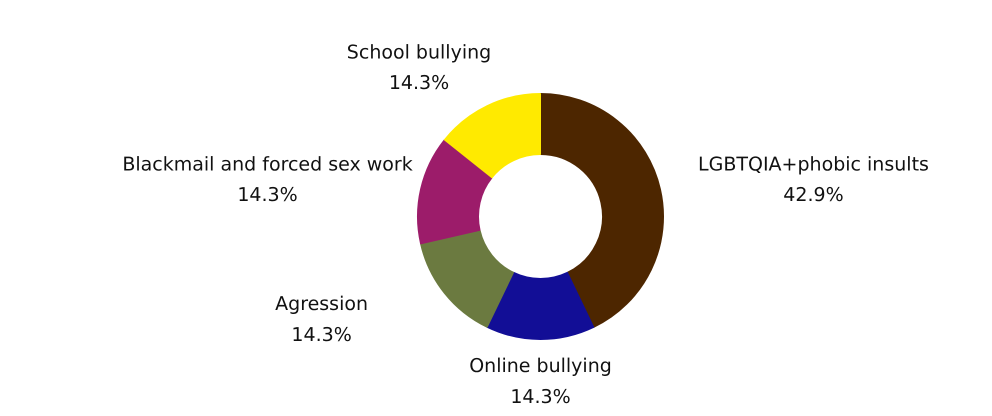 The image size is (992, 416). Describe the element at coordinates (267, 164) in the screenshot. I see `slice-label: Blackmail and forced sex work` at that location.